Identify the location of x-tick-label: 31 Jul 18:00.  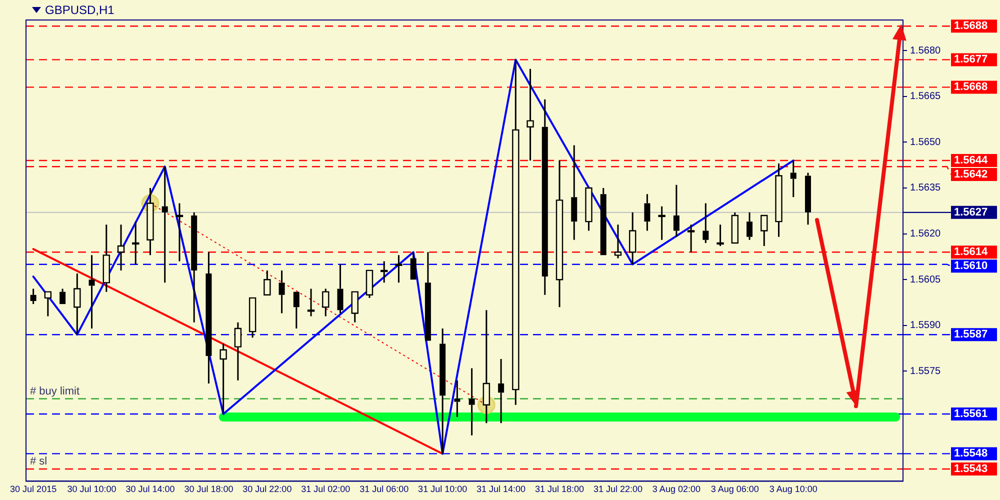
(559, 489).